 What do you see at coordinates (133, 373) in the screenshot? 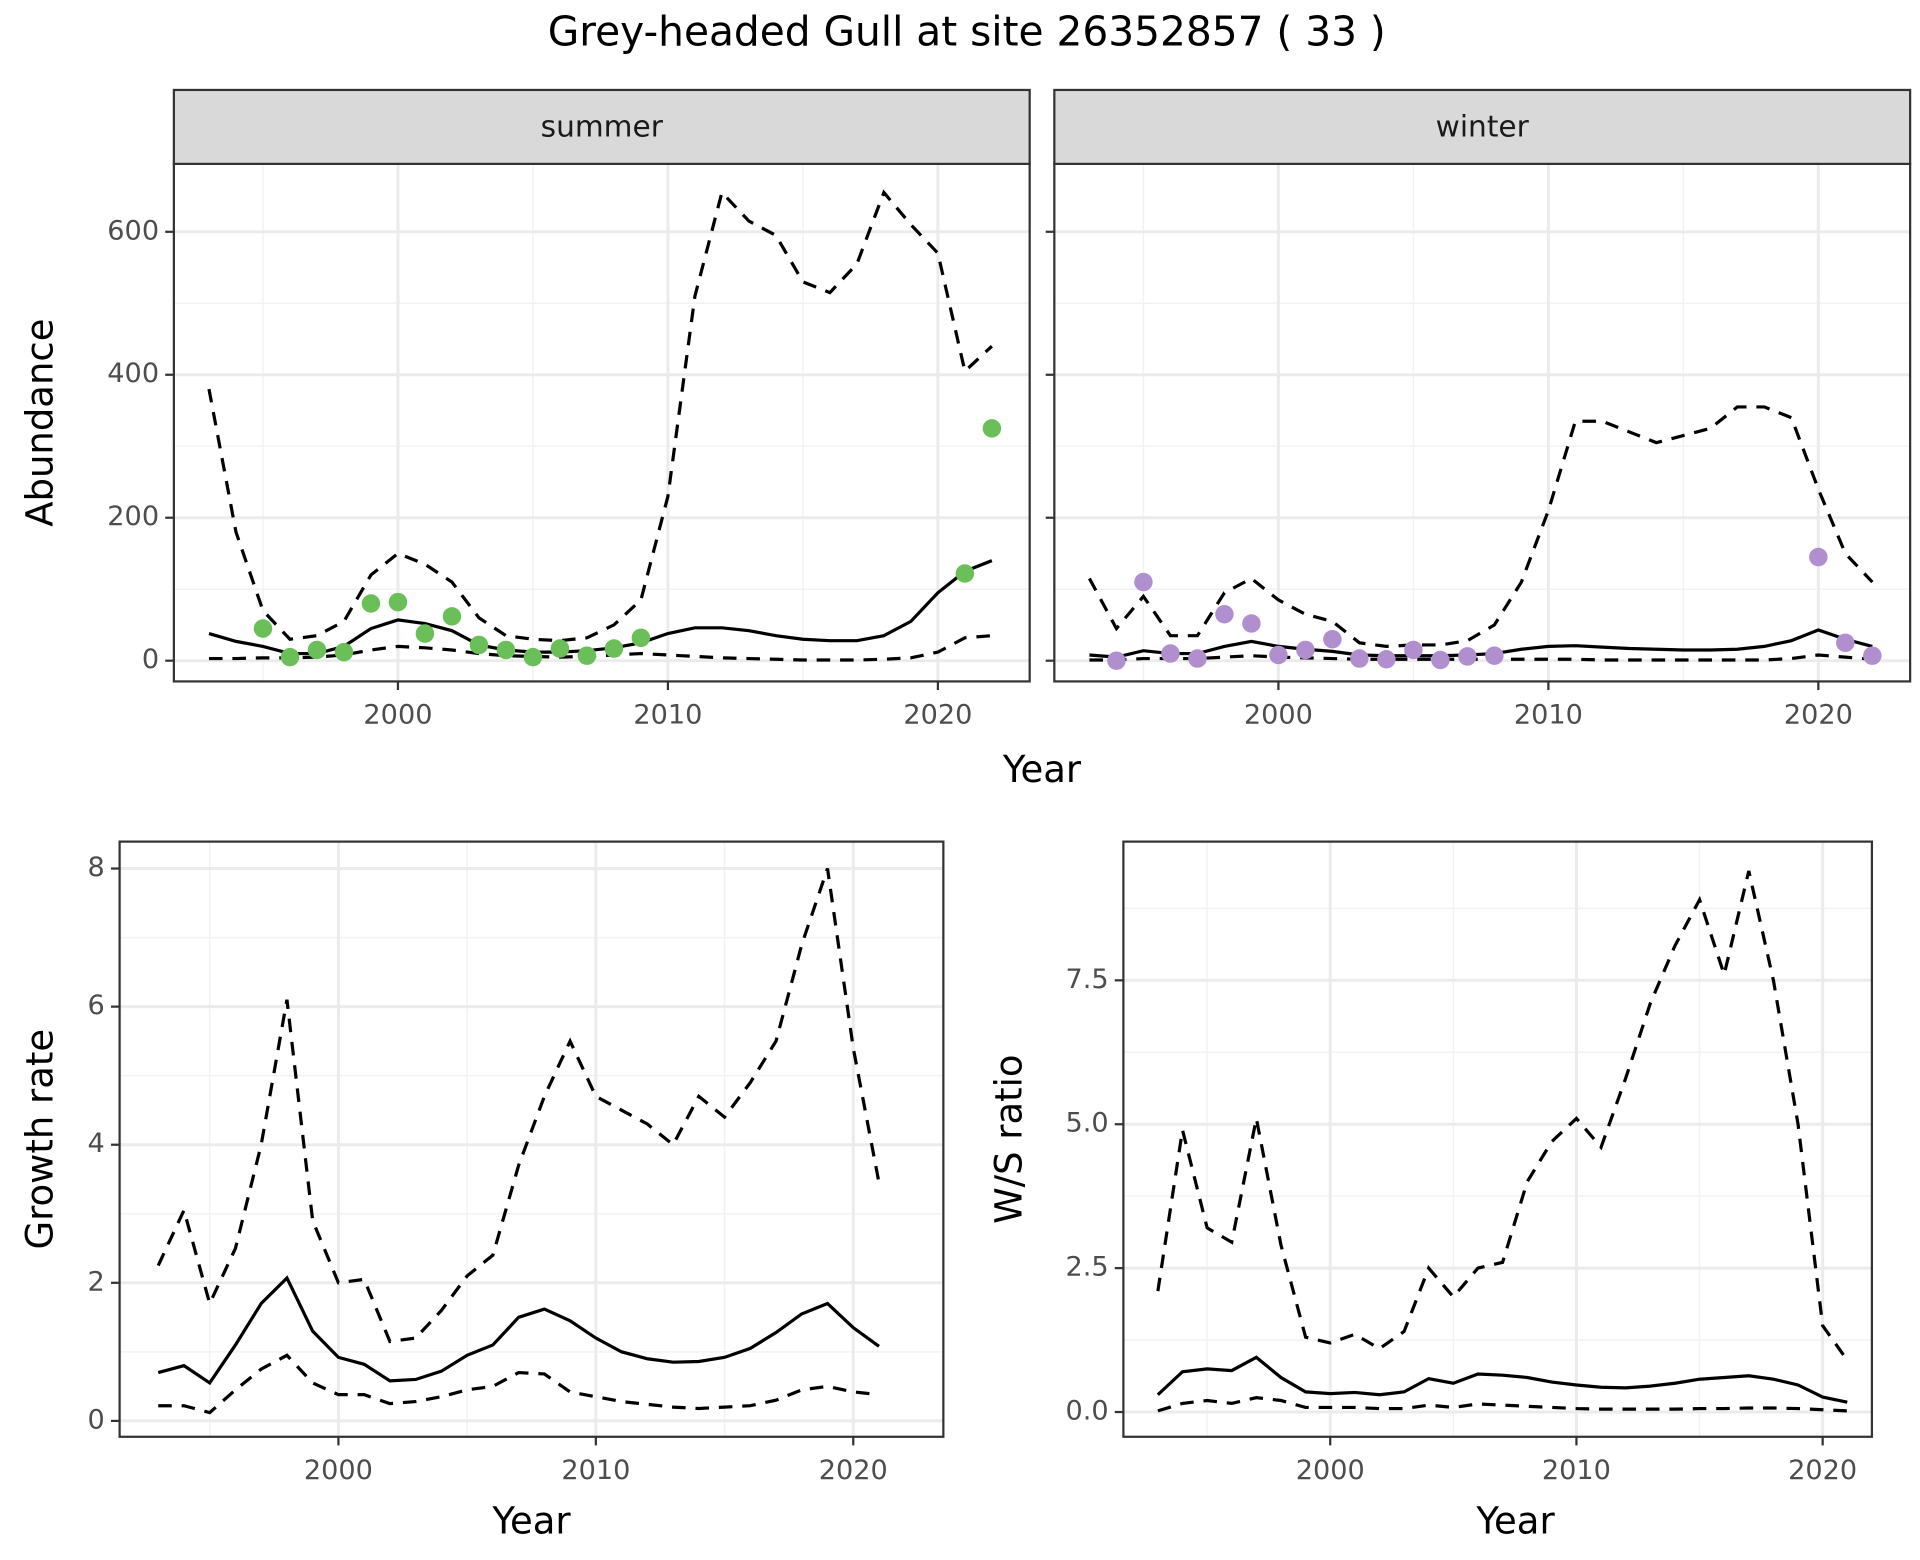
I see `y-tick-label: 400` at bounding box center [133, 373].